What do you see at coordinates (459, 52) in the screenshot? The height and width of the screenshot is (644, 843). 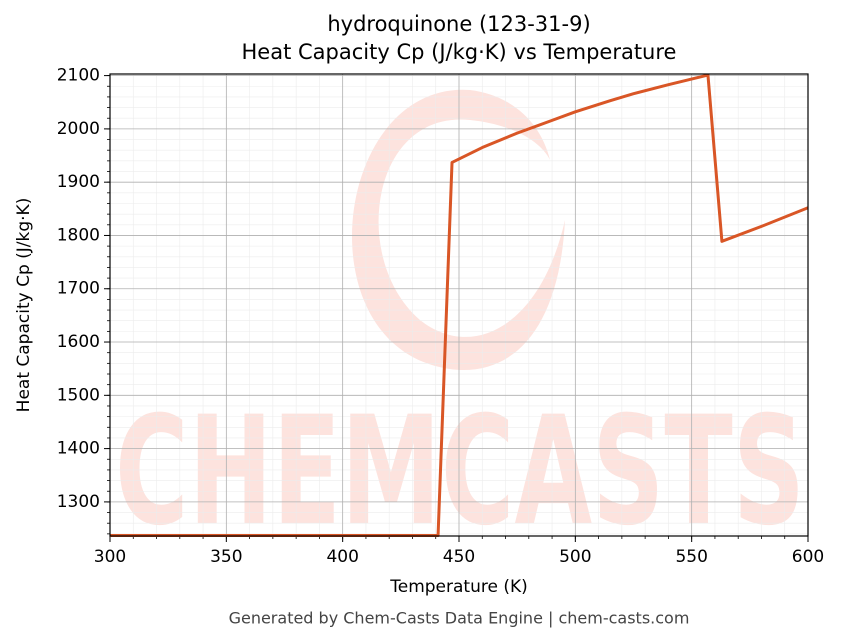 I see `chart-subtitle: Heat Capacity Cp (J/kg·K) vs Temperature` at bounding box center [459, 52].